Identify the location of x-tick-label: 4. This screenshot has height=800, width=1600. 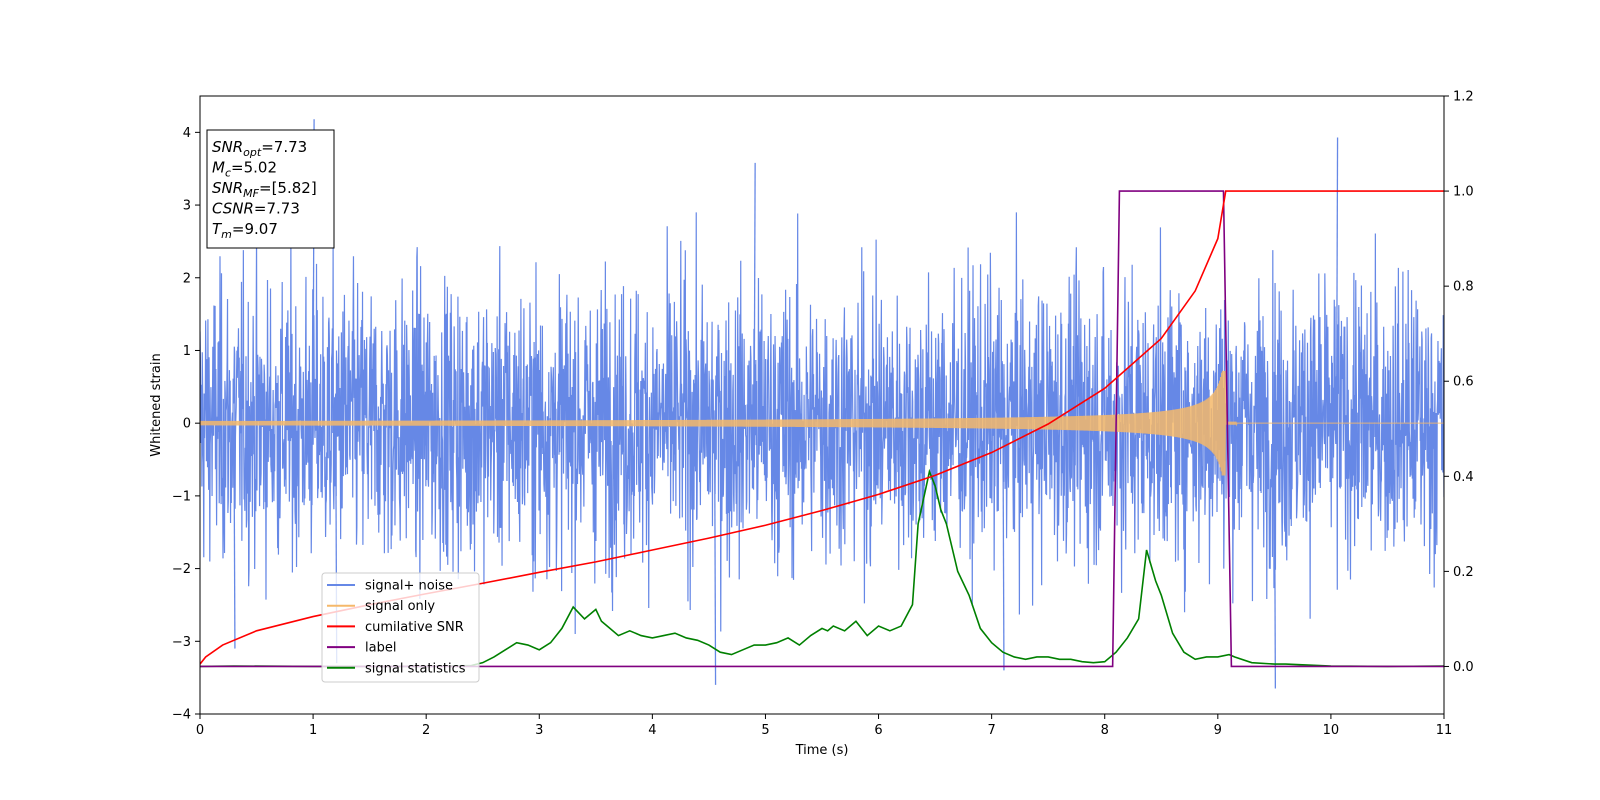
(652, 730).